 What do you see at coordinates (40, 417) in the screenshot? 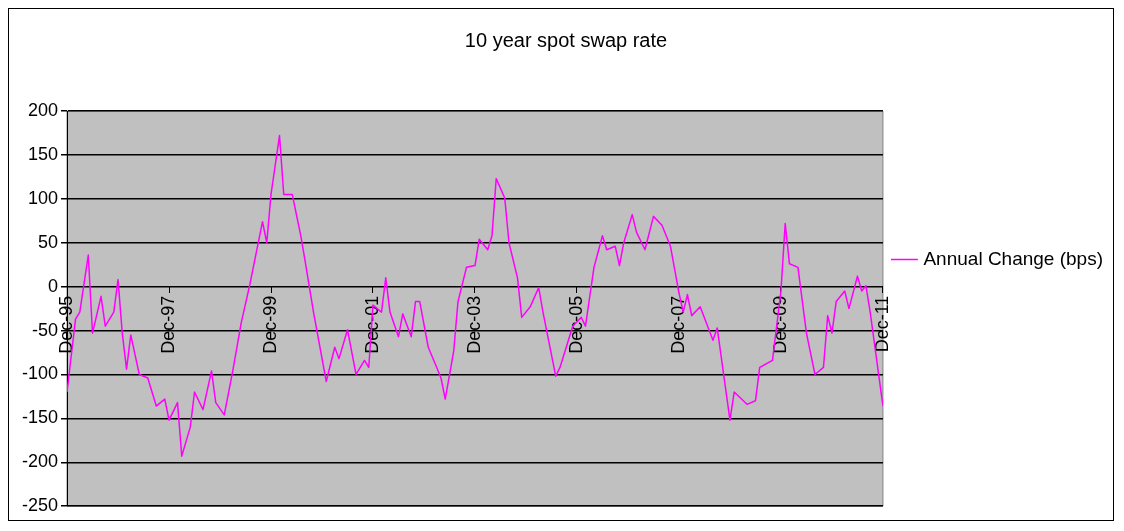
I see `y-tick-label: -150` at bounding box center [40, 417].